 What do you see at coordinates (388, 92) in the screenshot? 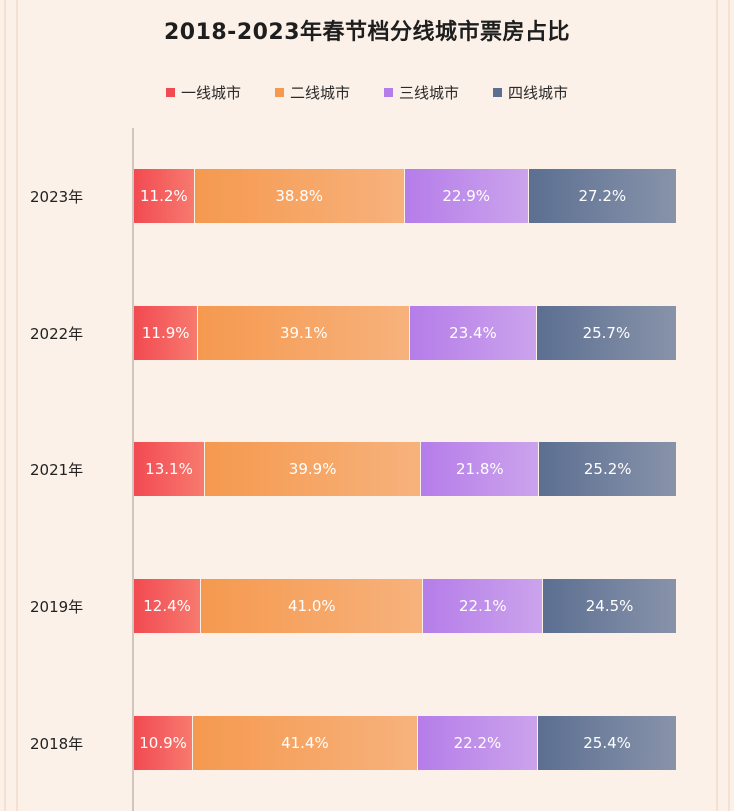
I see `legend-swatch-tier3` at bounding box center [388, 92].